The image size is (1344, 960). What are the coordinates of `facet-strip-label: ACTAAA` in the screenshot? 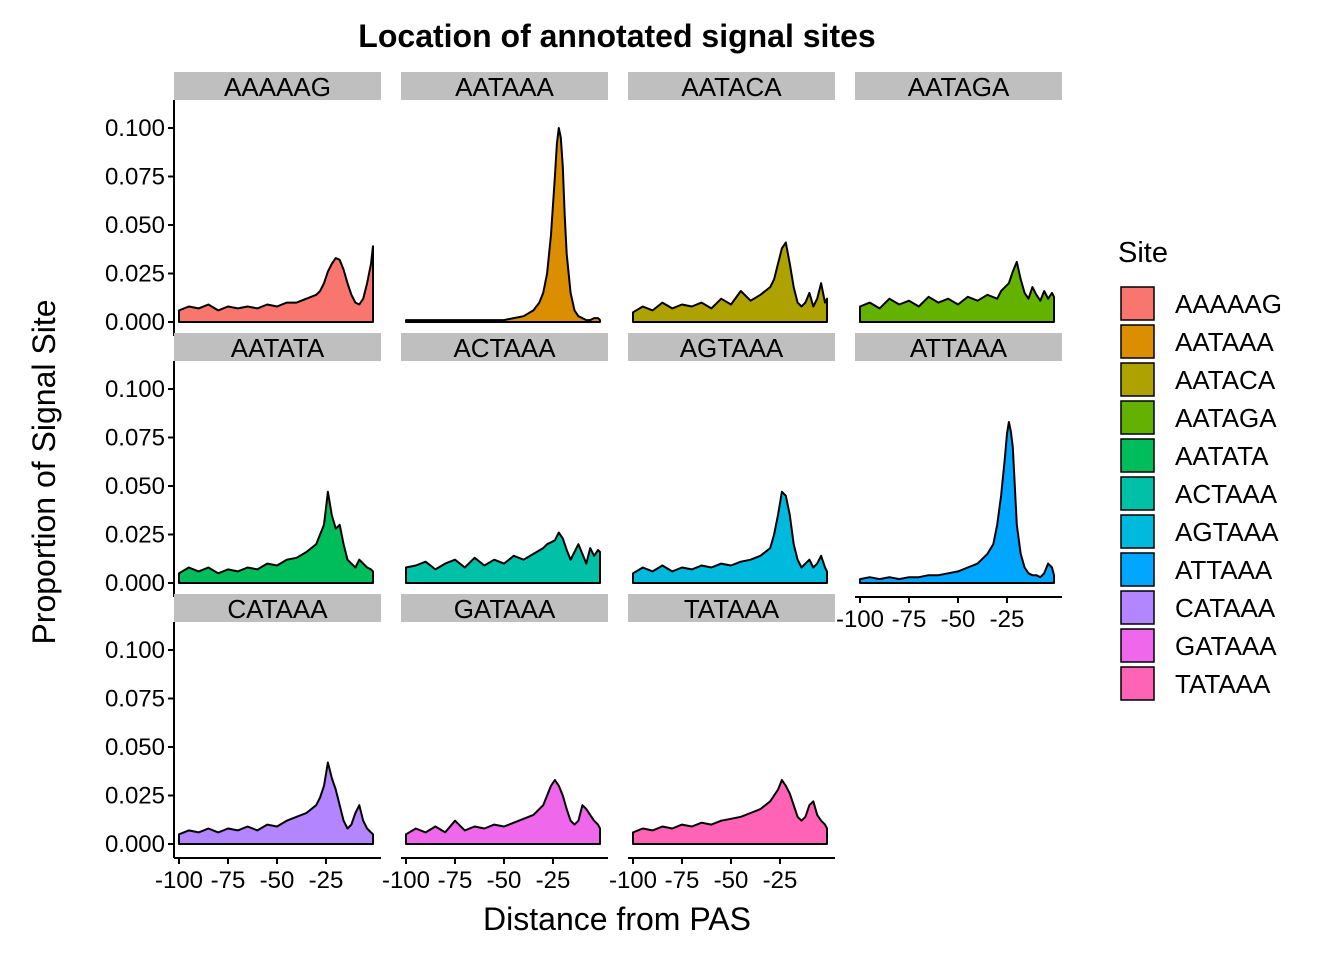 It's located at (504, 348).